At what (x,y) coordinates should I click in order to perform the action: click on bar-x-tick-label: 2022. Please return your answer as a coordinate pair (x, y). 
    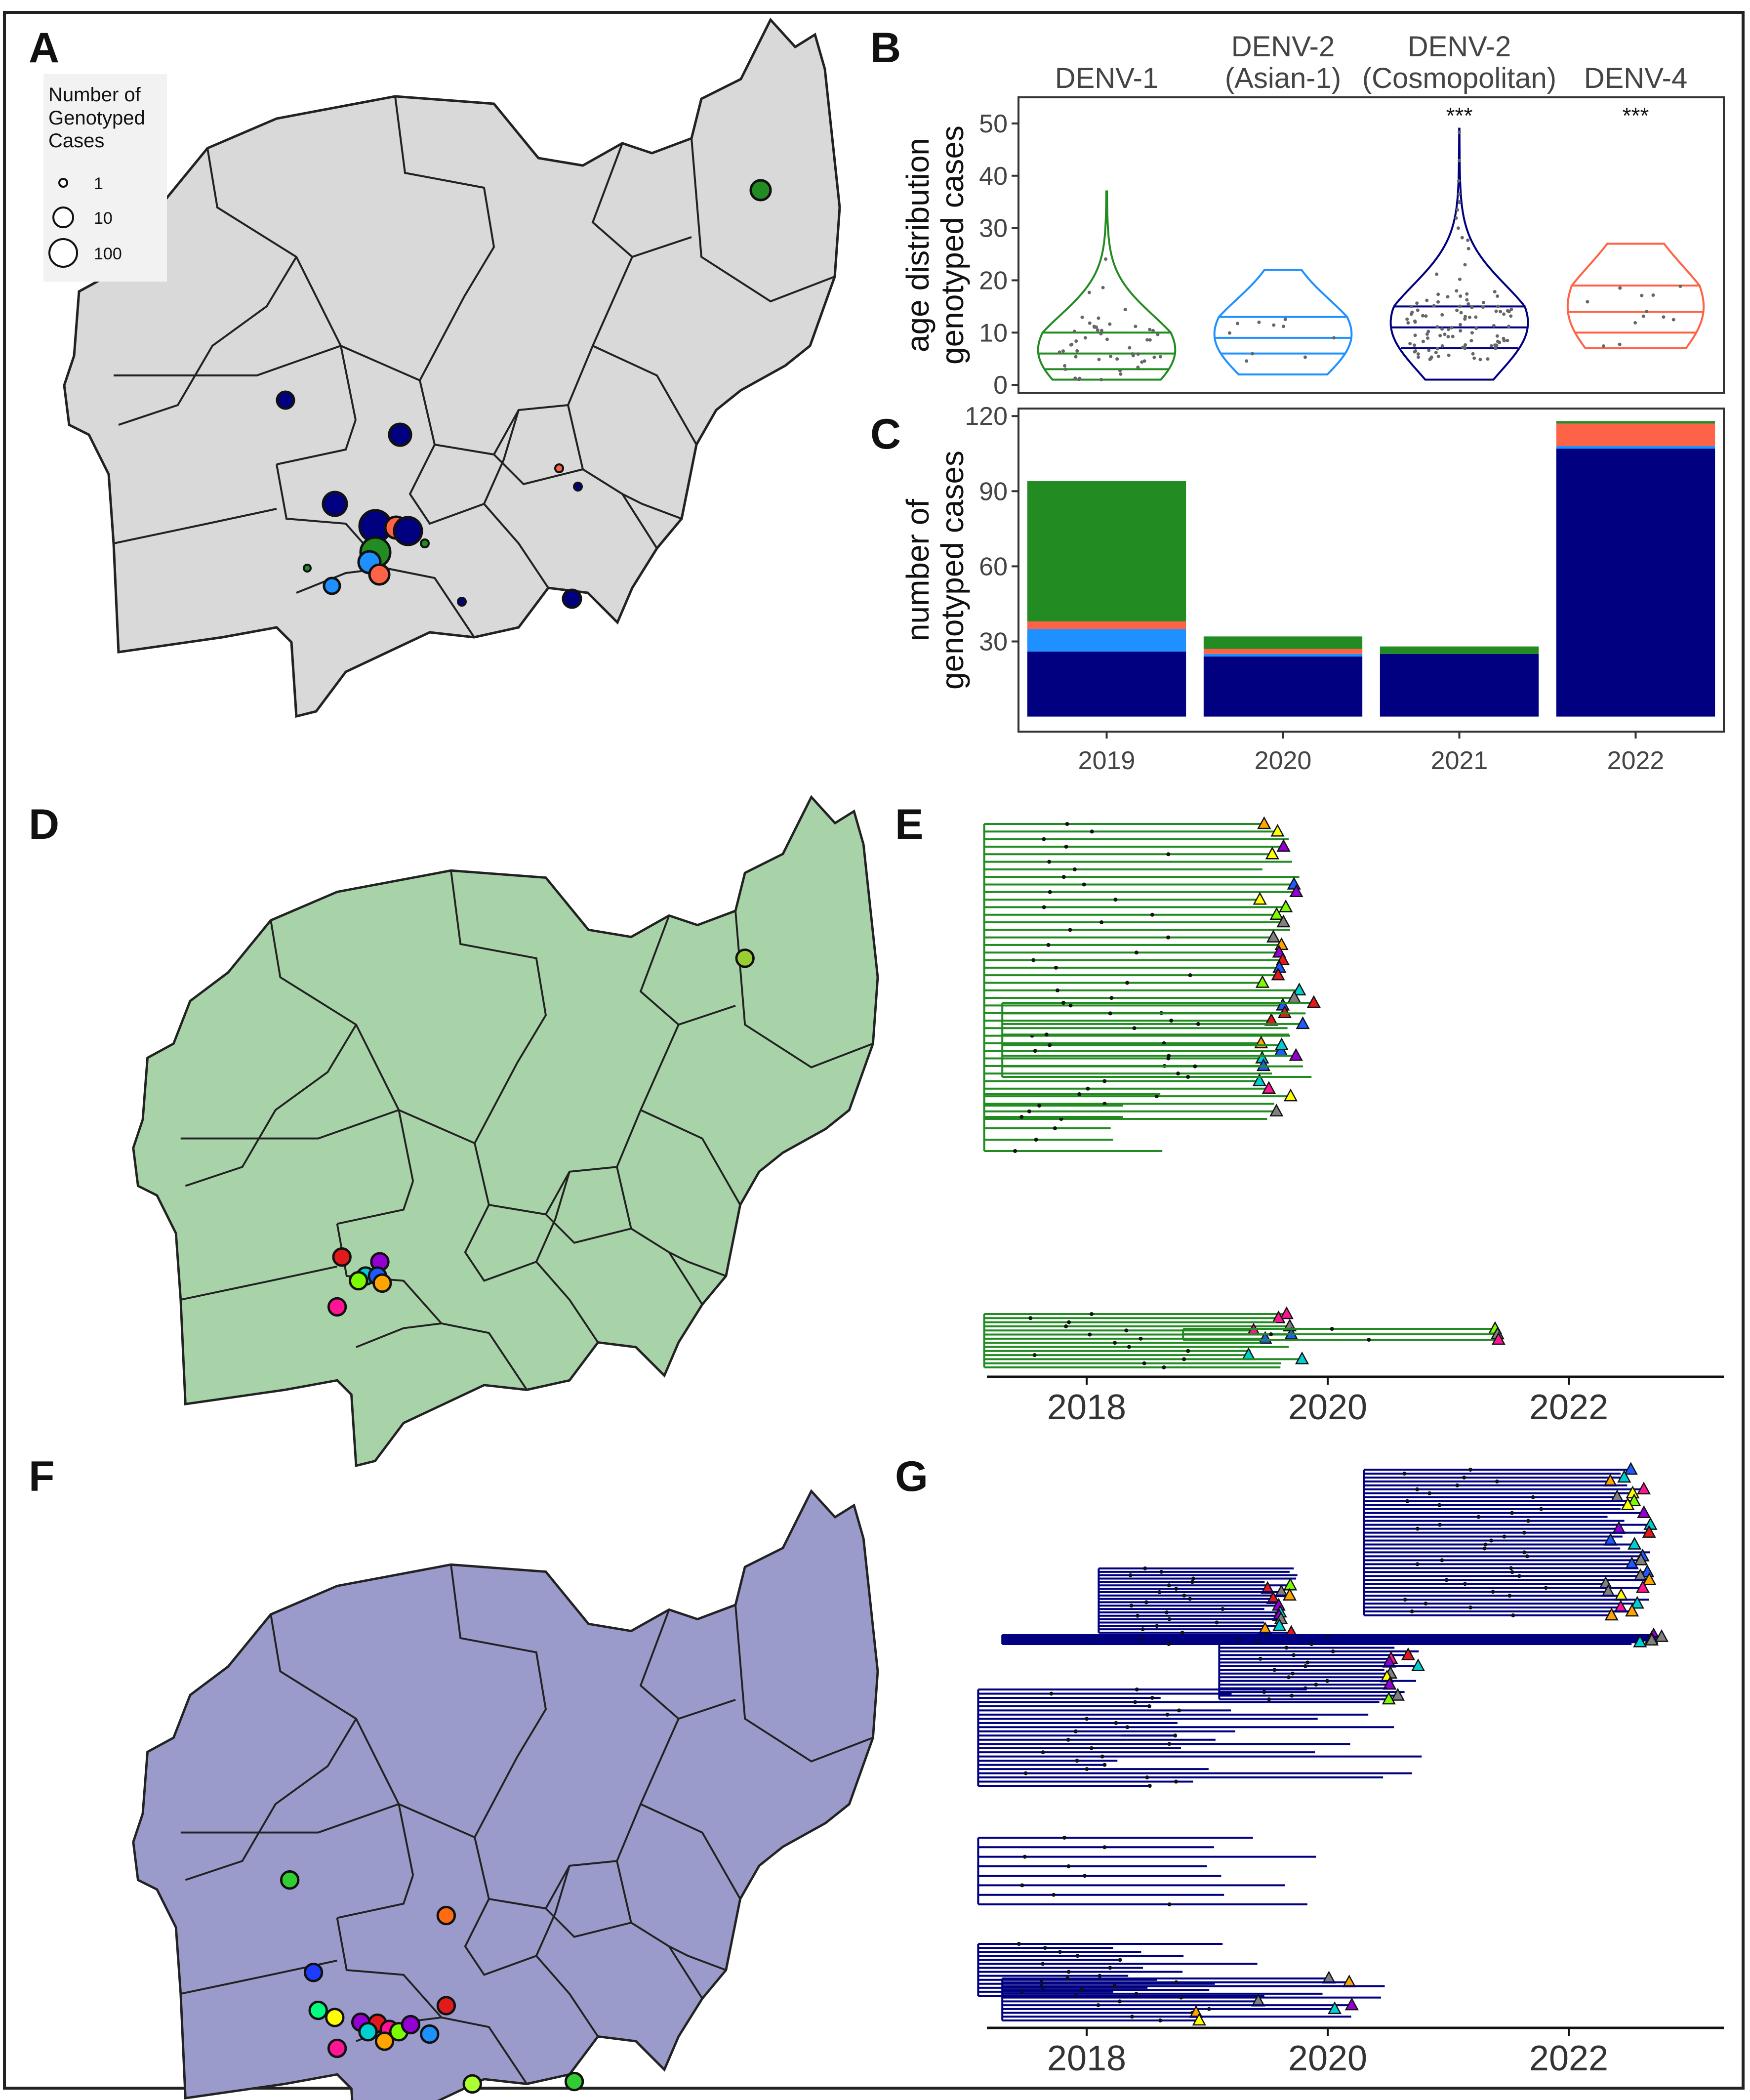
    Looking at the image, I should click on (1636, 761).